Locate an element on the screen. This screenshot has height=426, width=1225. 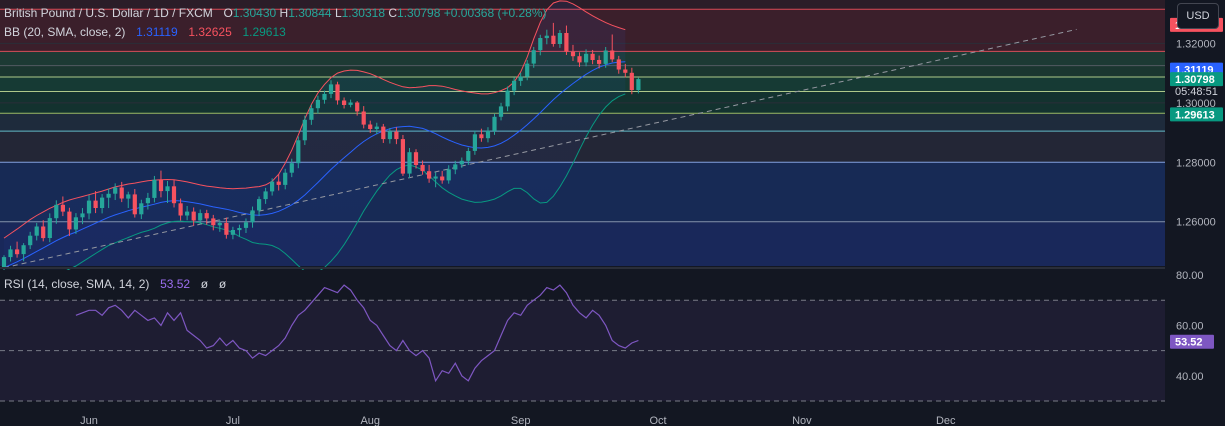
price-tick-label: 1.30000 is located at coordinates (1196, 104).